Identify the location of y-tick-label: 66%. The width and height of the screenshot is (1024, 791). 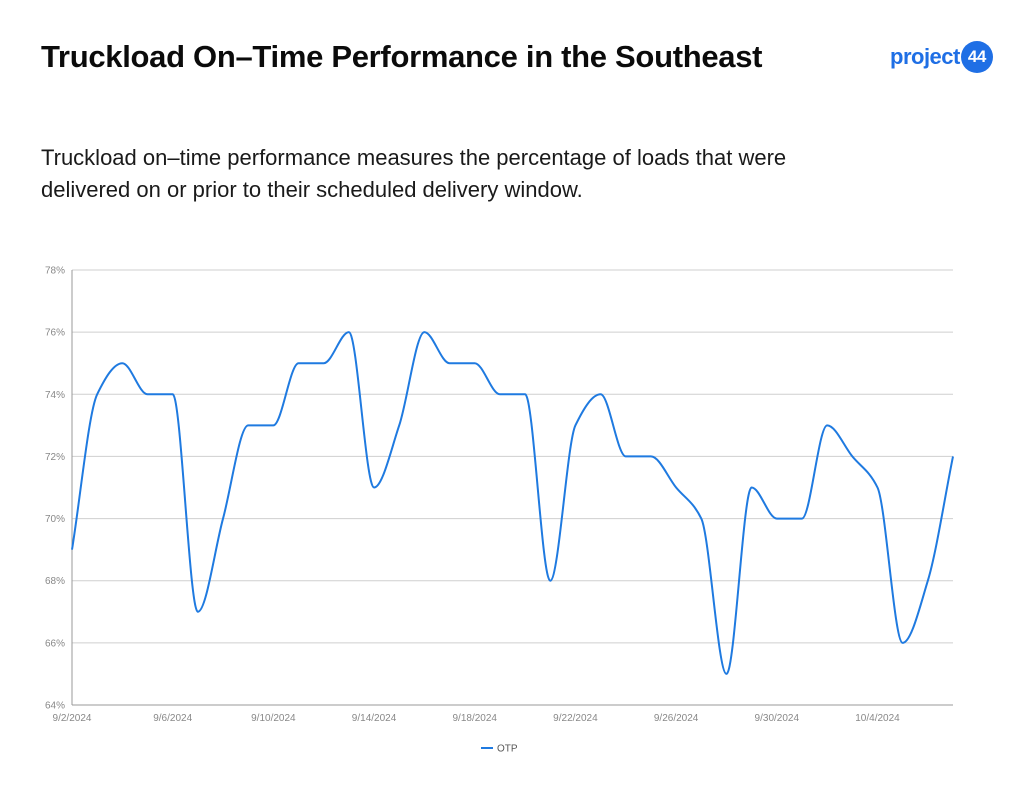
(55, 643).